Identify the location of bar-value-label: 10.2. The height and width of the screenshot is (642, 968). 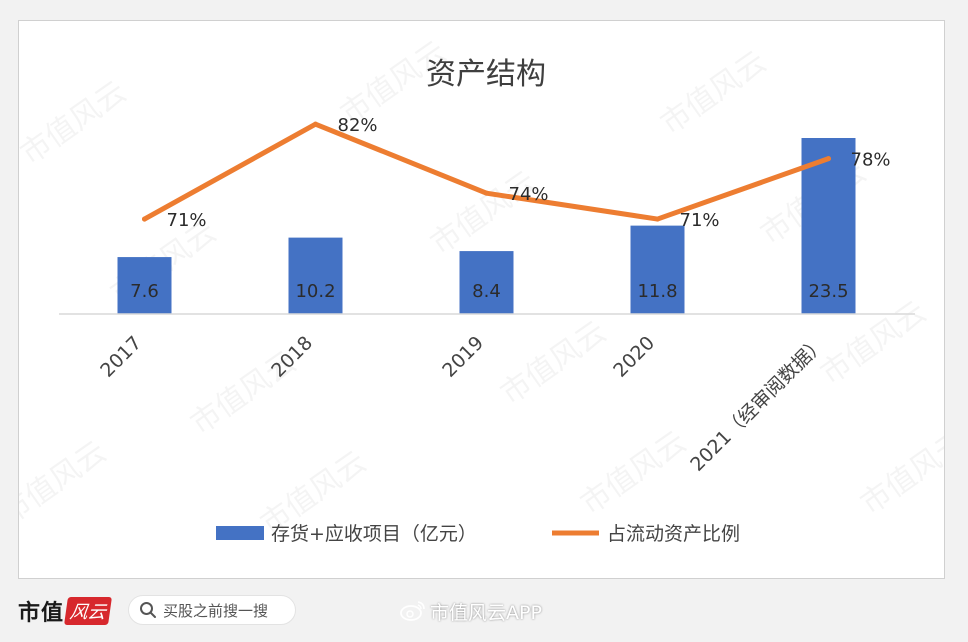
(315, 291).